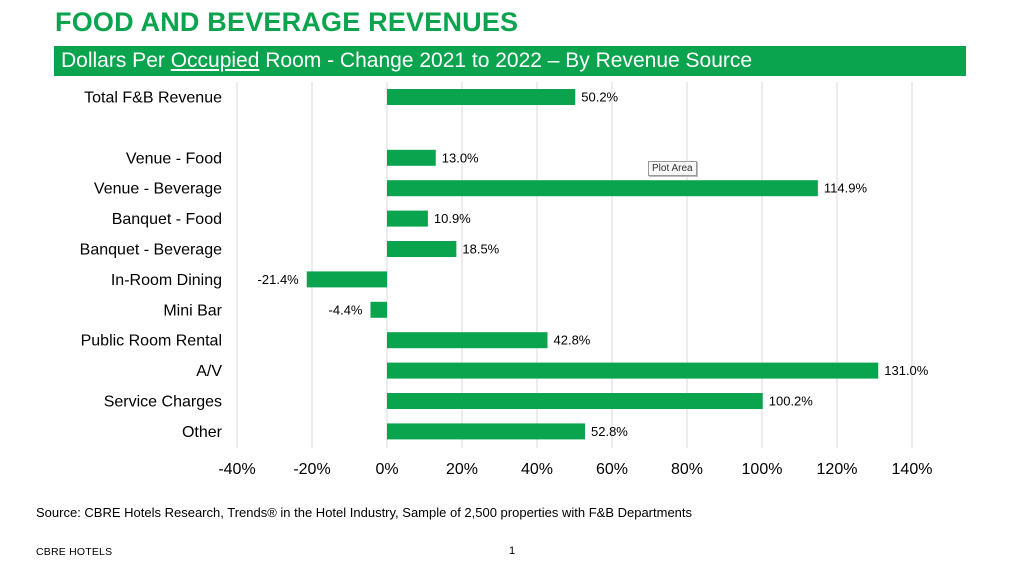  What do you see at coordinates (151, 250) in the screenshot?
I see `category-label: Banquet - Beverage` at bounding box center [151, 250].